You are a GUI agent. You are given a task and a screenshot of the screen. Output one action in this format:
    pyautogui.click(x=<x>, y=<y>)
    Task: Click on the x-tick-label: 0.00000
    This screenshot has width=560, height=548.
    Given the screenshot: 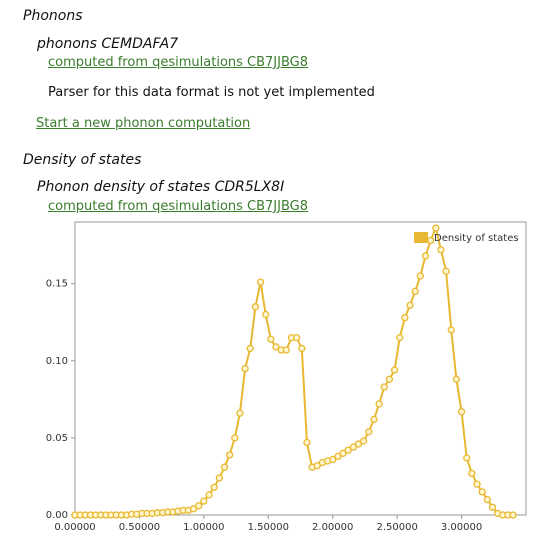 What is the action you would take?
    pyautogui.click(x=74, y=527)
    